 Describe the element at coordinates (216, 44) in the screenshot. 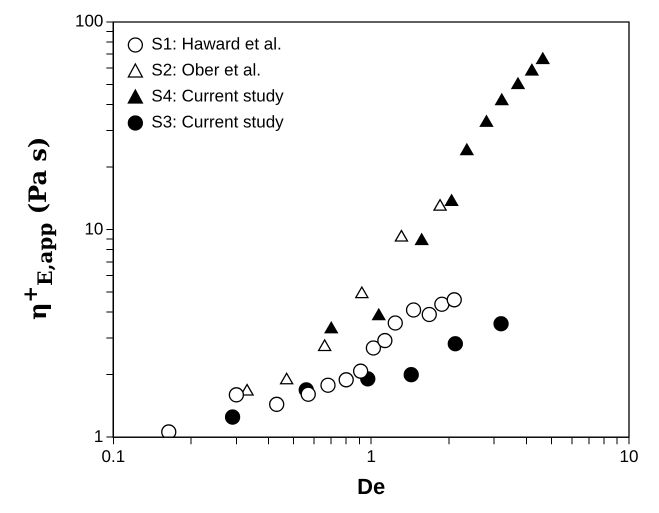

I see `legend-label: S1: Haward et al.` at that location.